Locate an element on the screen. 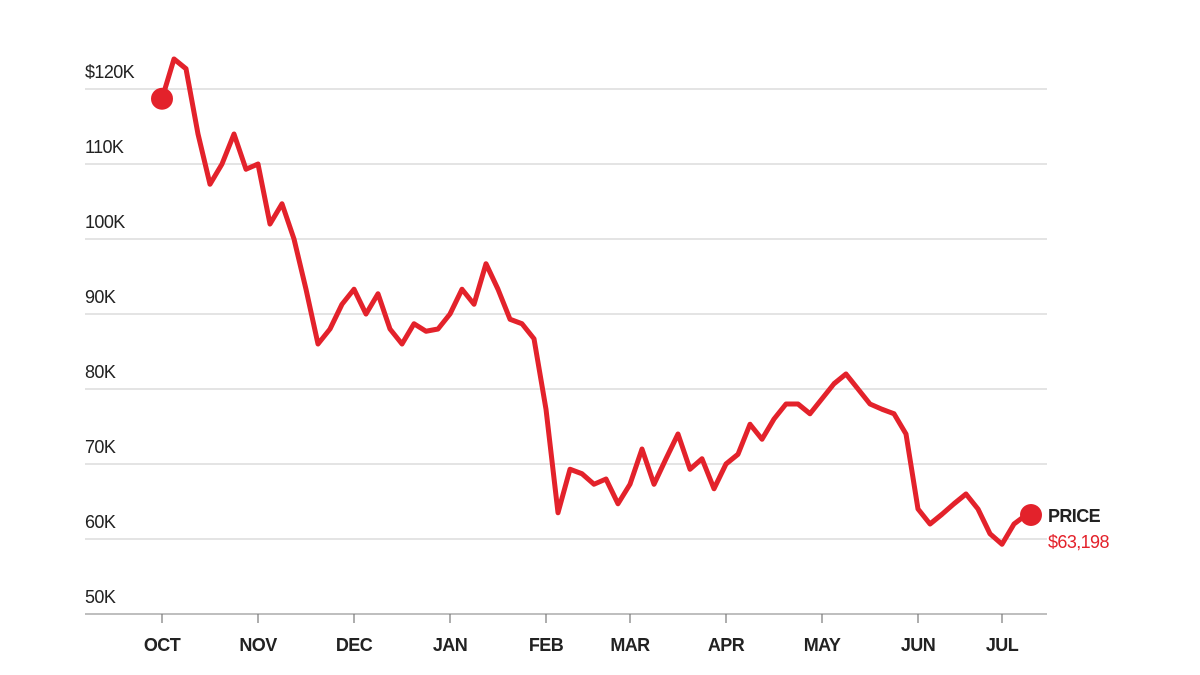  legend-label: PRICE is located at coordinates (1074, 516).